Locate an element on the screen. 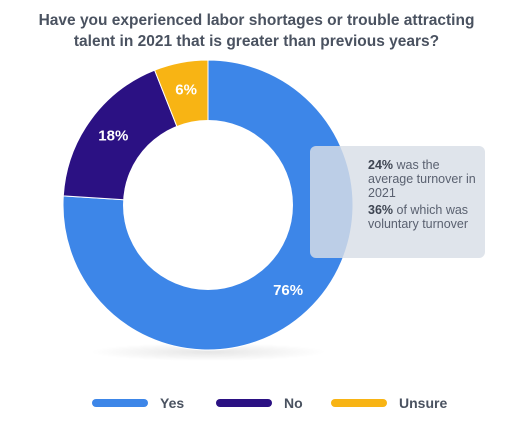 The width and height of the screenshot is (513, 426). callout-text-1: was the average turnover in 2021 is located at coordinates (422, 179).